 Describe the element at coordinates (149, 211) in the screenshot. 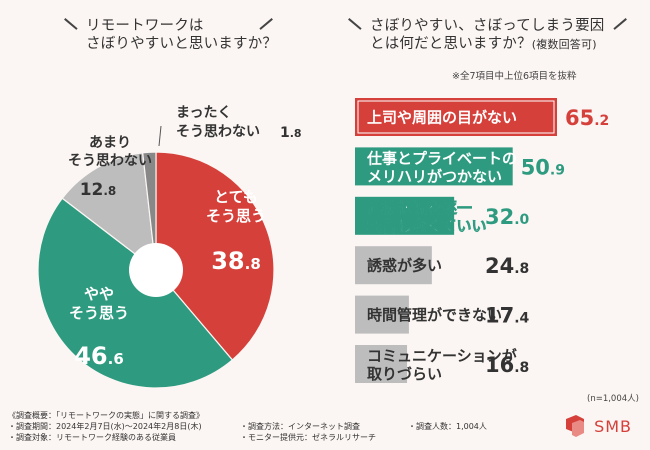

I see `slice-not-at-all` at that location.